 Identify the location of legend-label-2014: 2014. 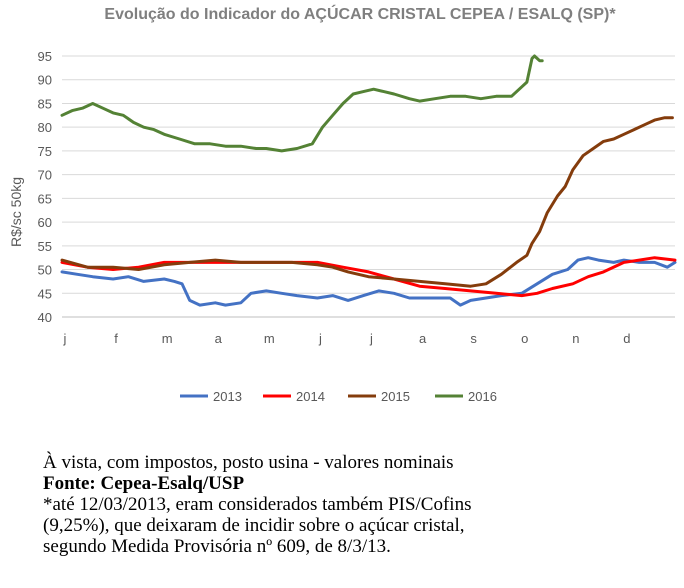
(310, 396).